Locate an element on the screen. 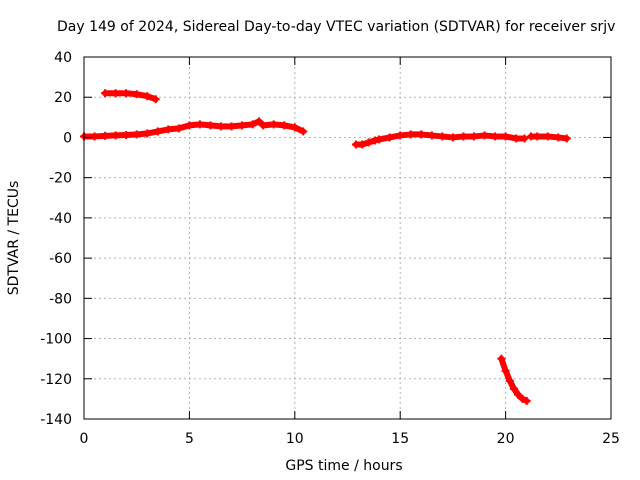 This screenshot has width=640, height=480. x-axis-label: GPS time / hours is located at coordinates (343, 466).